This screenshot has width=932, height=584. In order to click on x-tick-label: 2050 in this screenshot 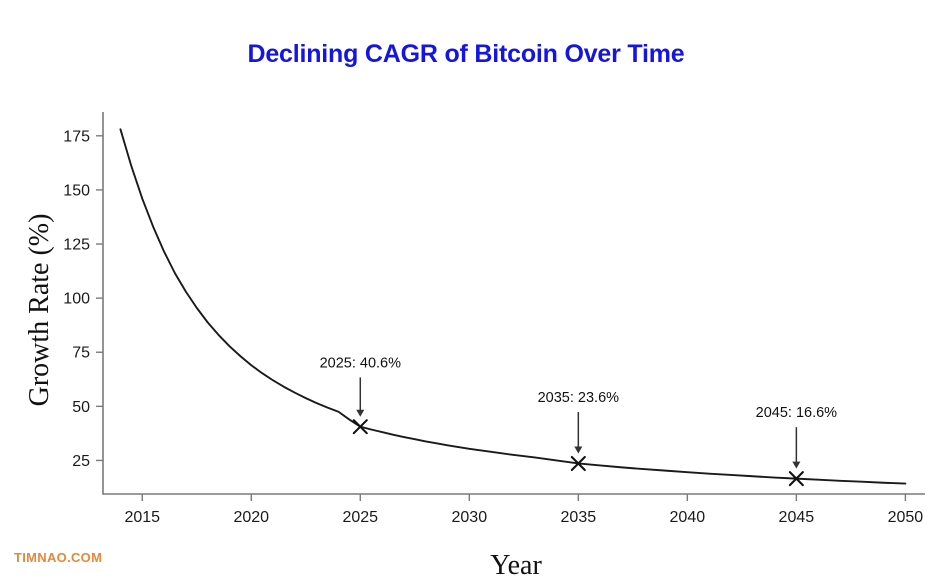, I will do `click(906, 517)`.